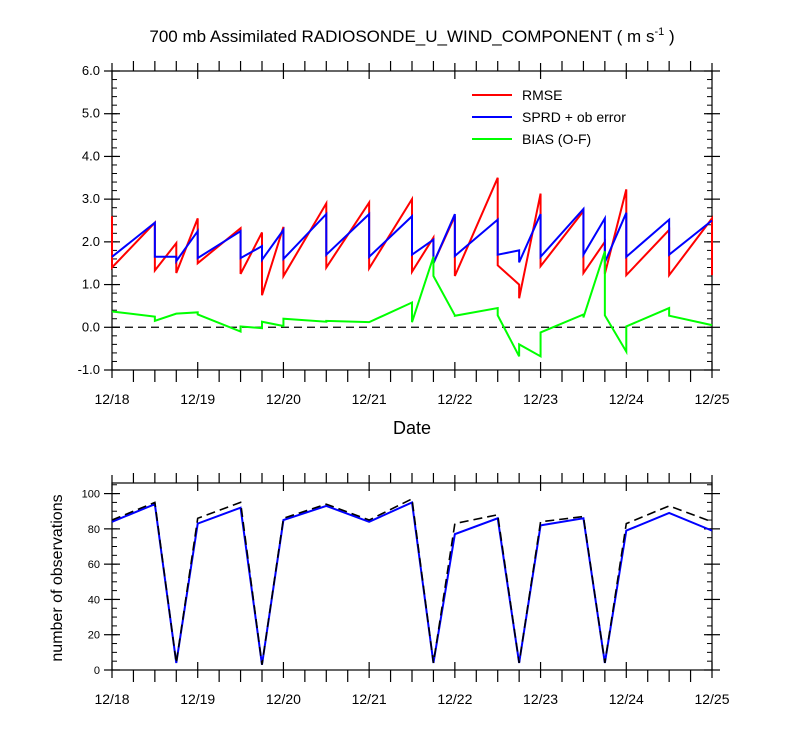  What do you see at coordinates (97, 671) in the screenshot?
I see `y-tick-label: 0` at bounding box center [97, 671].